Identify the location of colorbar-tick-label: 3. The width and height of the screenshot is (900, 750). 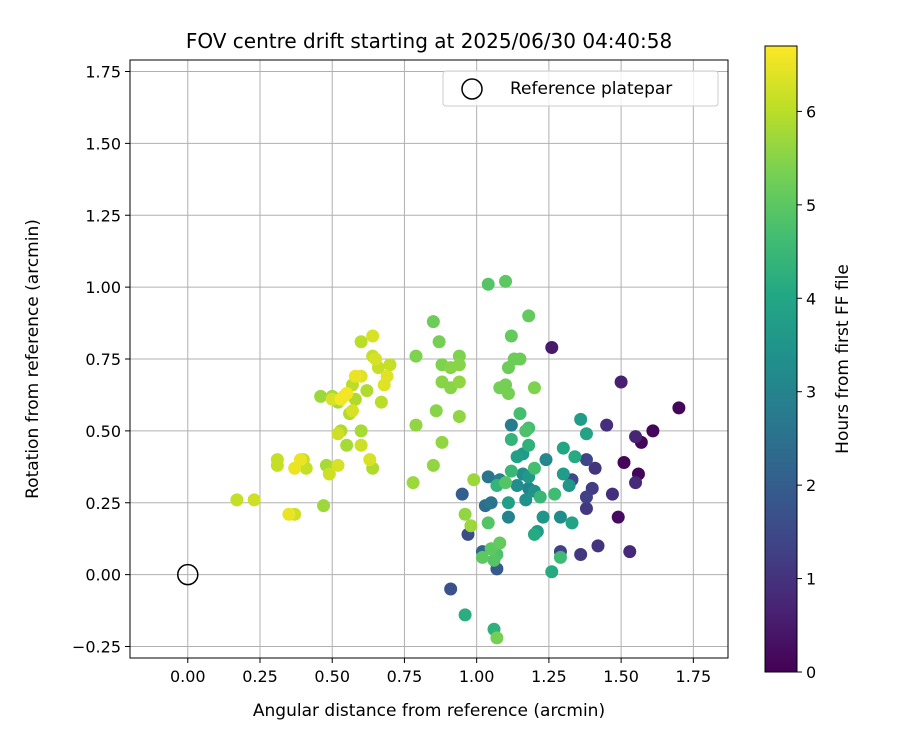
(811, 392).